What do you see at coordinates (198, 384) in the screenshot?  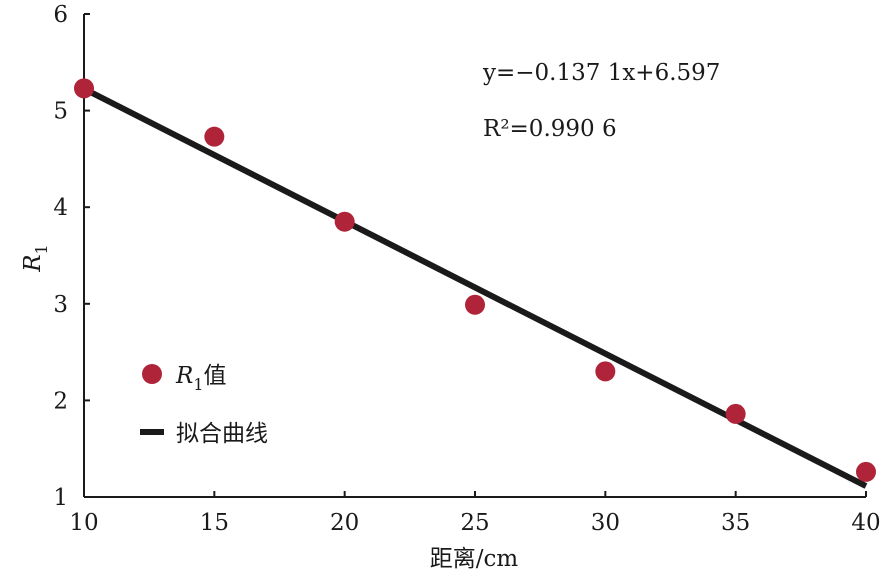 I see `legend-point-label-sub: 1` at bounding box center [198, 384].